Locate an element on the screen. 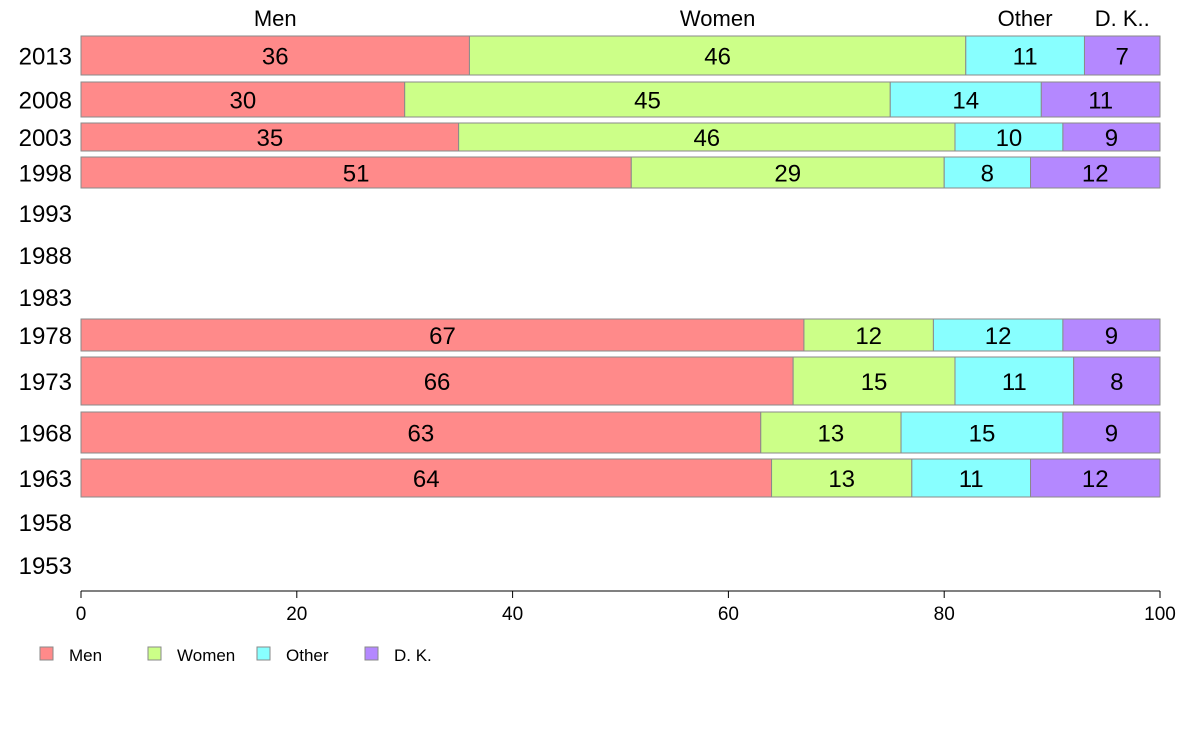 The width and height of the screenshot is (1188, 736). column-headers: Men Women Other D. K.. is located at coordinates (702, 18).